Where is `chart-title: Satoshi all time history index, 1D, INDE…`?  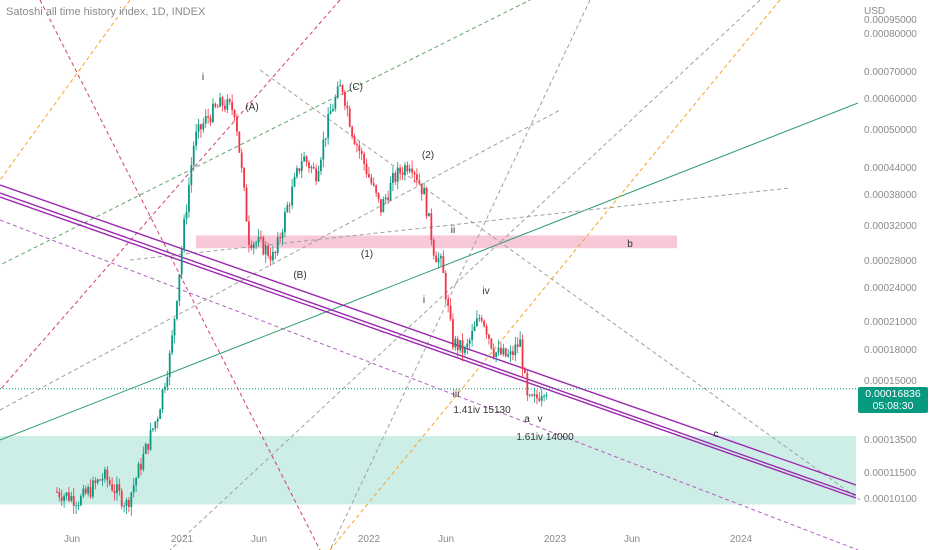 chart-title: Satoshi all time history index, 1D, INDE… is located at coordinates (106, 12).